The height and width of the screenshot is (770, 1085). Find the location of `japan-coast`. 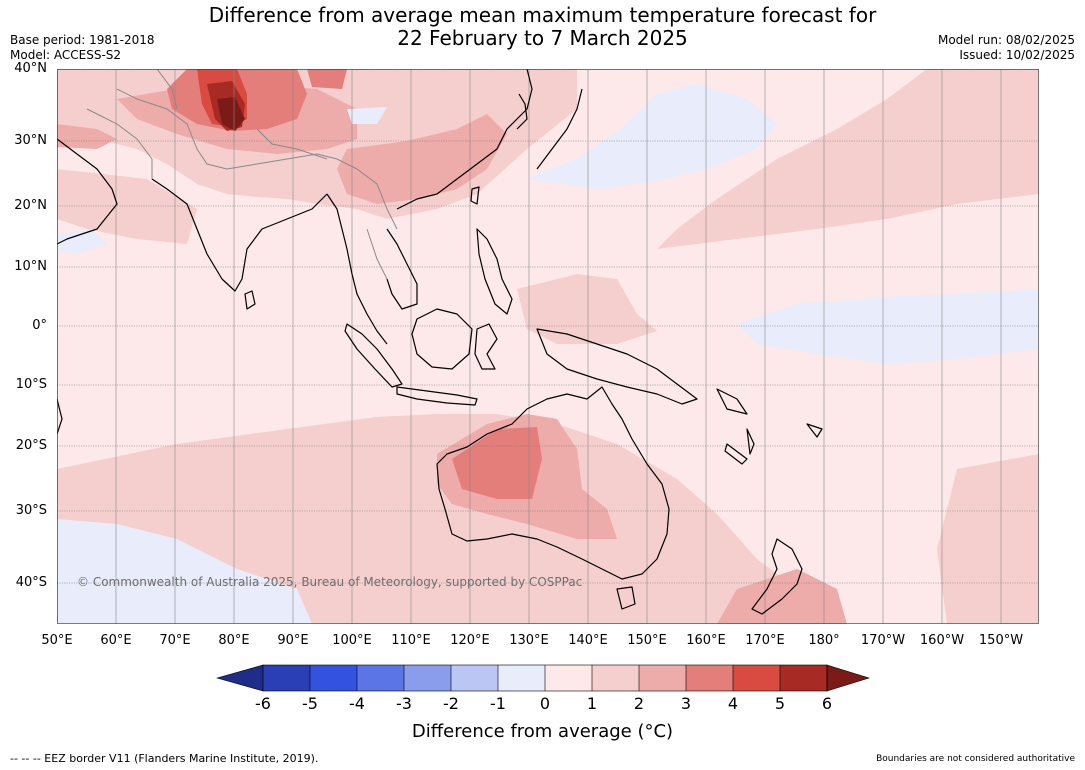

japan-coast is located at coordinates (559, 129).